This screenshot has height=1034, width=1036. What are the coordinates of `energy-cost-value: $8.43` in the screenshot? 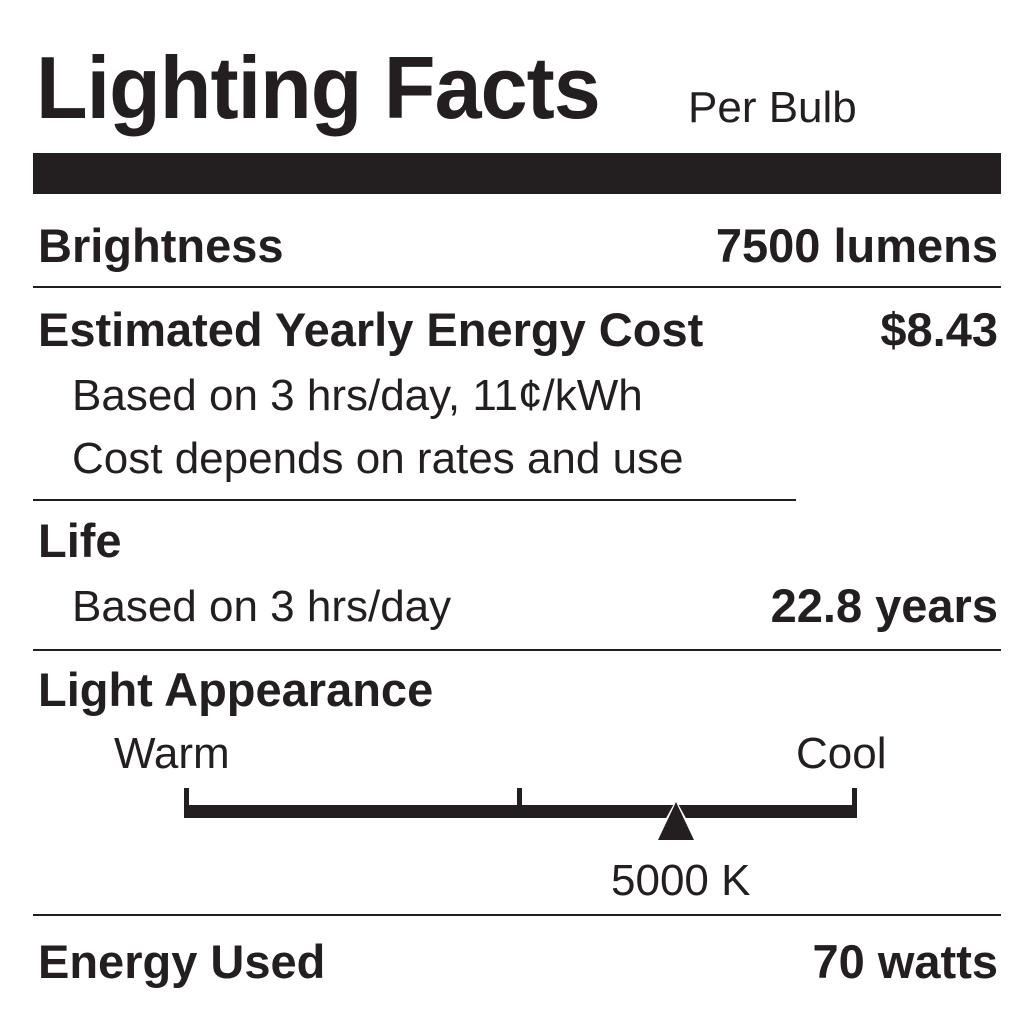 It's located at (939, 329).